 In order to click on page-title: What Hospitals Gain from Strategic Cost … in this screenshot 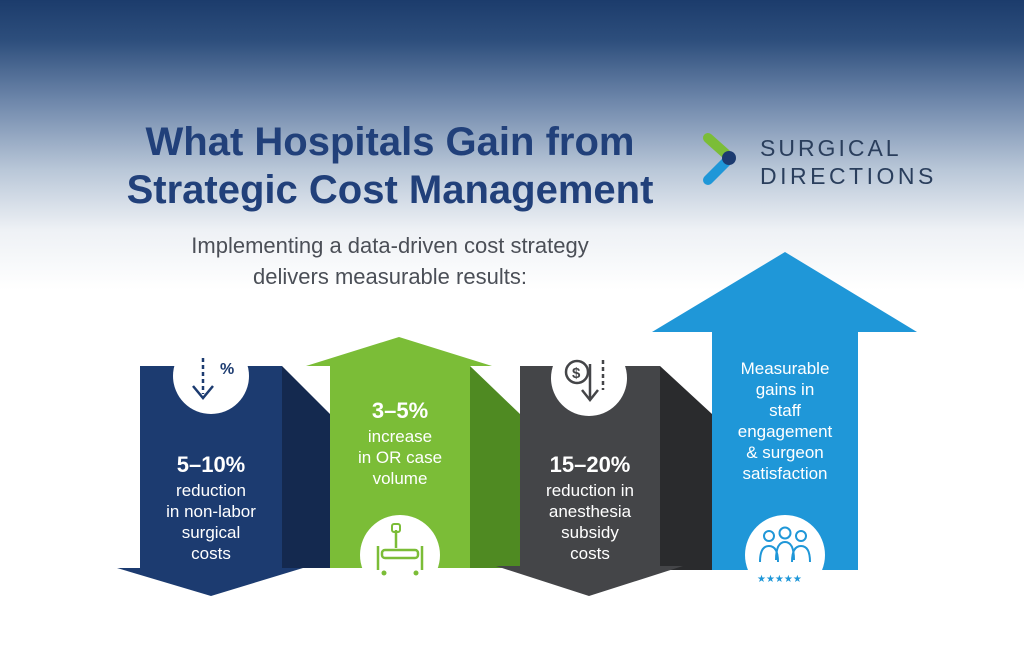, I will do `click(390, 166)`.